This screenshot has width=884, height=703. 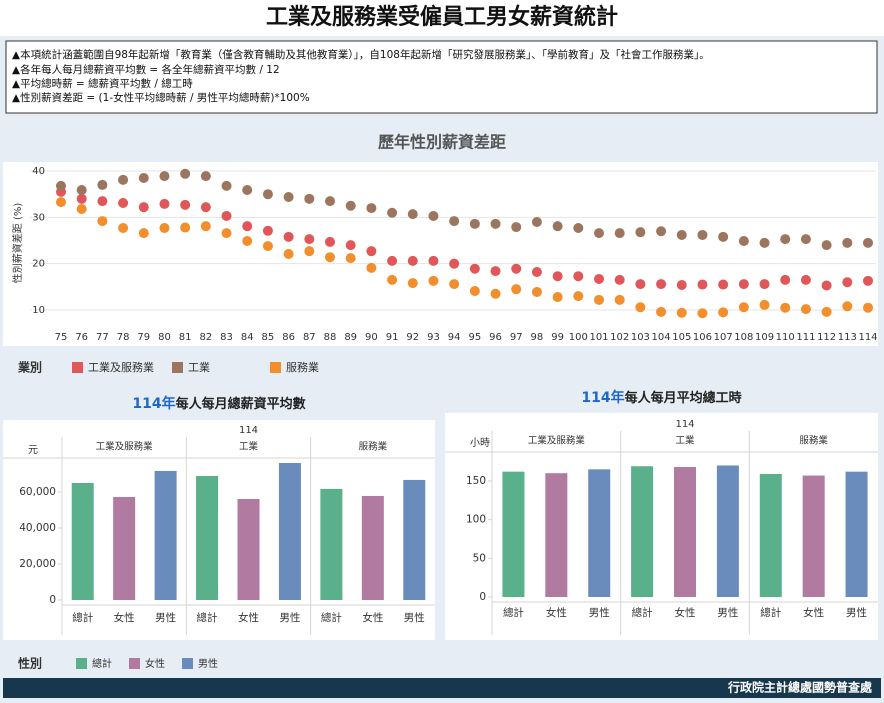 What do you see at coordinates (516, 337) in the screenshot?
I see `x-tick-label: 97` at bounding box center [516, 337].